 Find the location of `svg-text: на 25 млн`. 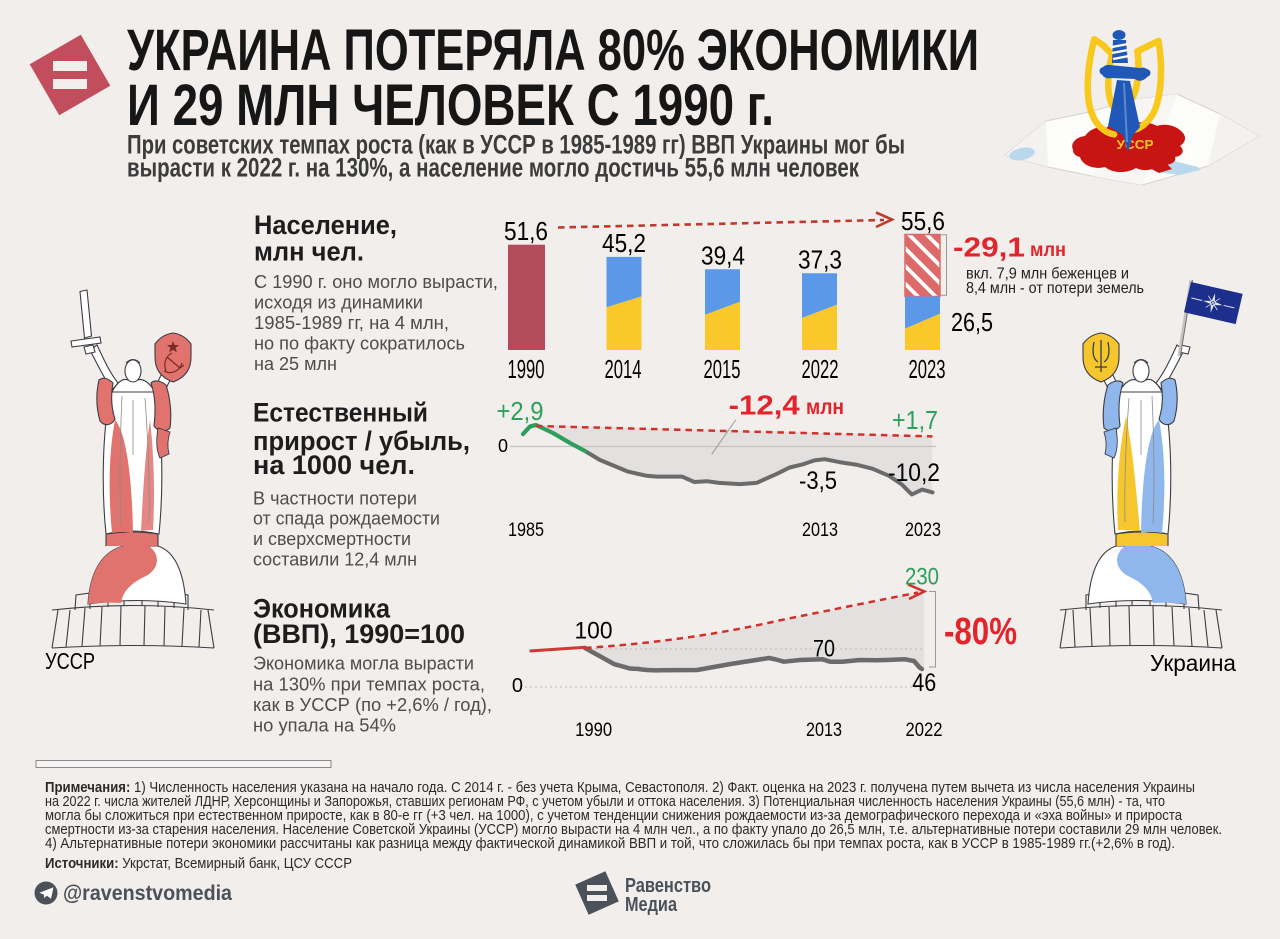

svg-text: на 25 млн is located at coordinates (295, 364).